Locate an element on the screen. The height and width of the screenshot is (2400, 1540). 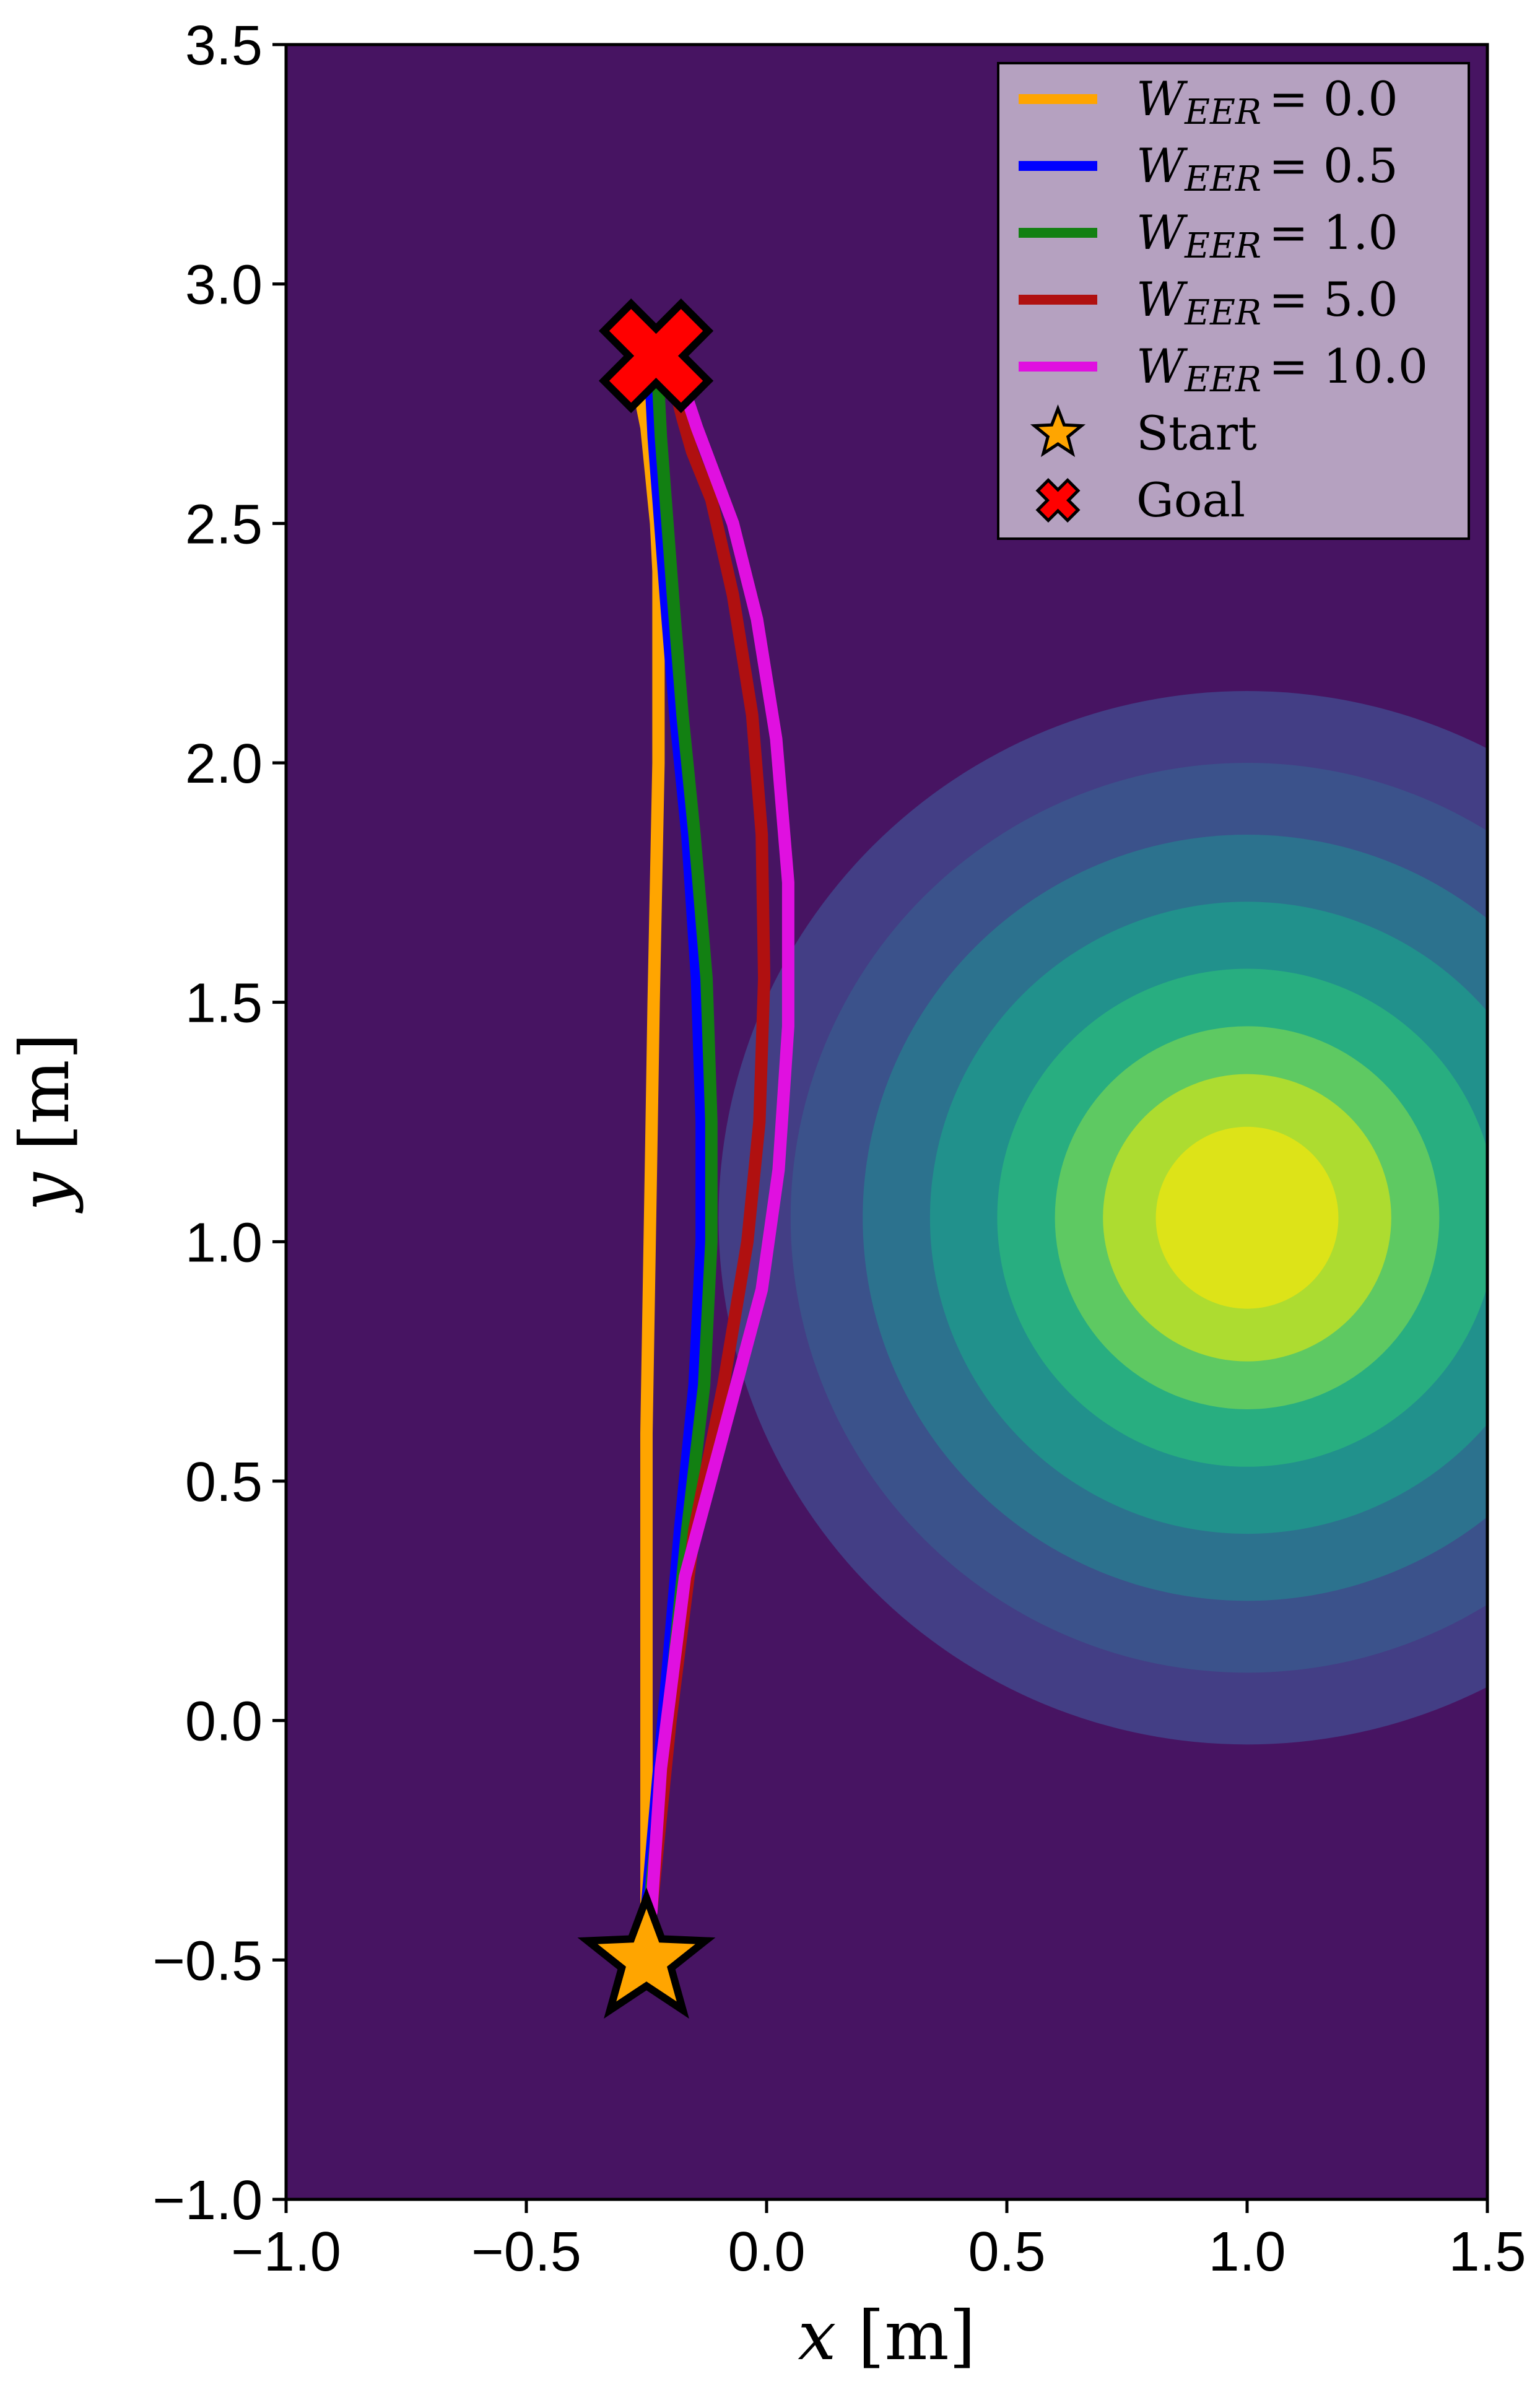
legend-item: WEER = 1.0 is located at coordinates (1208, 235).